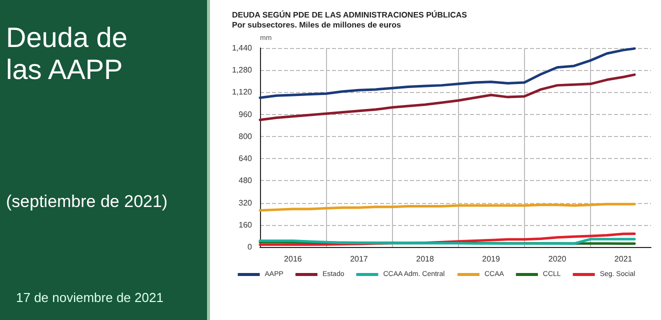 The height and width of the screenshot is (320, 661). Describe the element at coordinates (245, 181) in the screenshot. I see `y-tick-label: 480` at that location.